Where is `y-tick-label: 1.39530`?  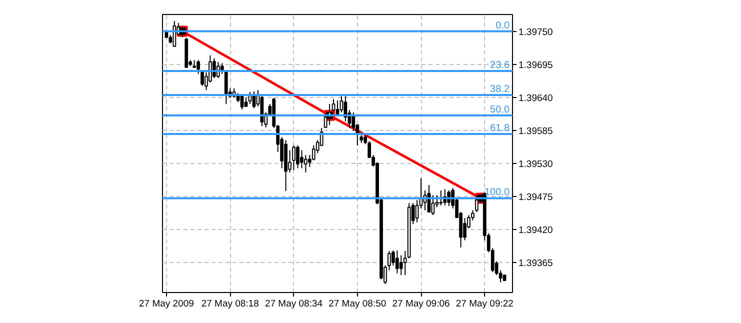 y-tick-label: 1.39530 is located at coordinates (535, 164).